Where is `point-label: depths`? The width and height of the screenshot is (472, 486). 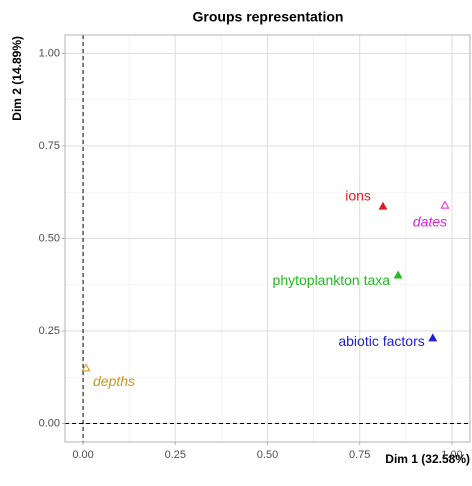
point-label: depths is located at coordinates (114, 381).